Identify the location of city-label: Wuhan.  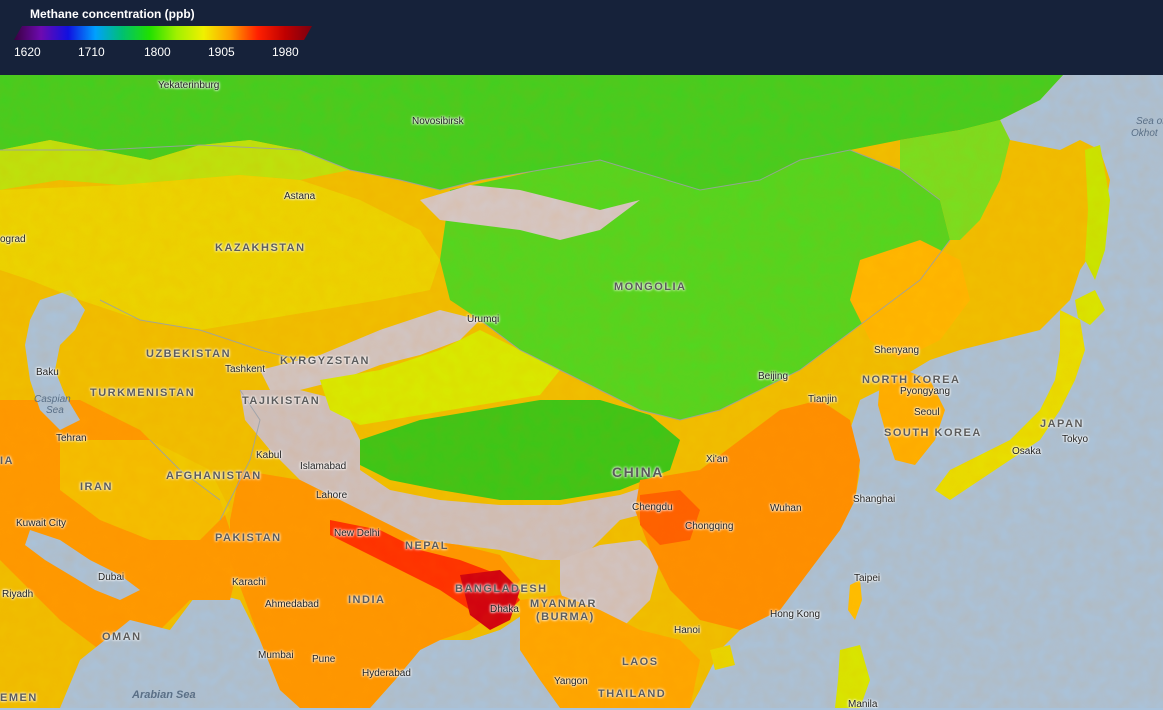
(786, 508).